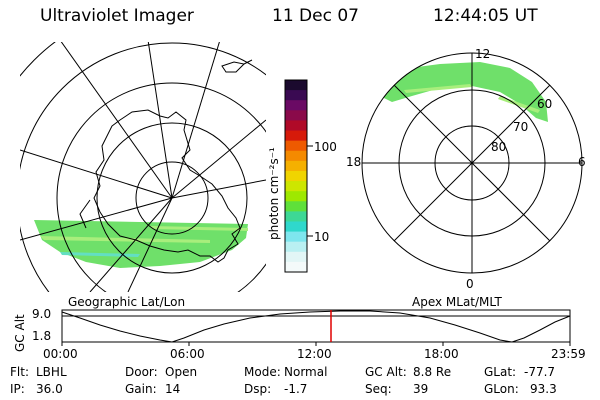 The image size is (600, 400). What do you see at coordinates (141, 372) in the screenshot?
I see `status-door-label: Door:` at bounding box center [141, 372].